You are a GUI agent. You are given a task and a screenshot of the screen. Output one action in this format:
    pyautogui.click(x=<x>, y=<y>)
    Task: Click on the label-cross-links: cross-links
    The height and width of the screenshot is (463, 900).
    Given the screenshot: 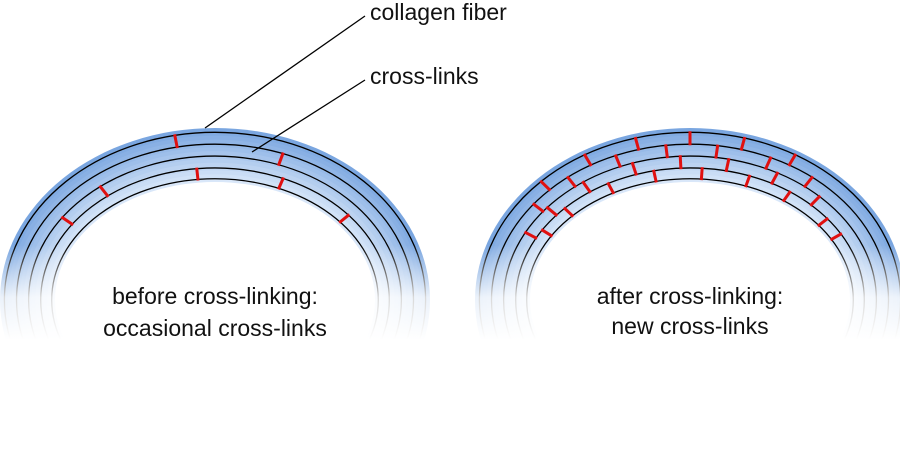 What is the action you would take?
    pyautogui.click(x=424, y=76)
    